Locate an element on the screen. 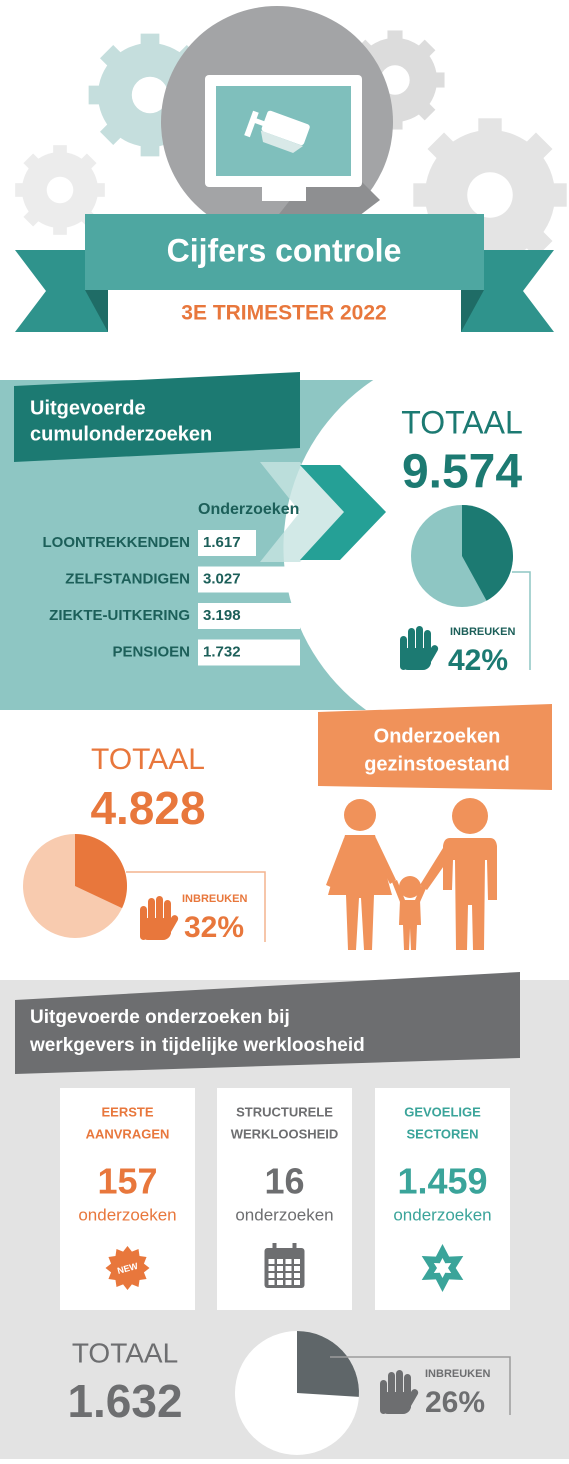 The image size is (569, 1464). star-inner is located at coordinates (442, 1268).